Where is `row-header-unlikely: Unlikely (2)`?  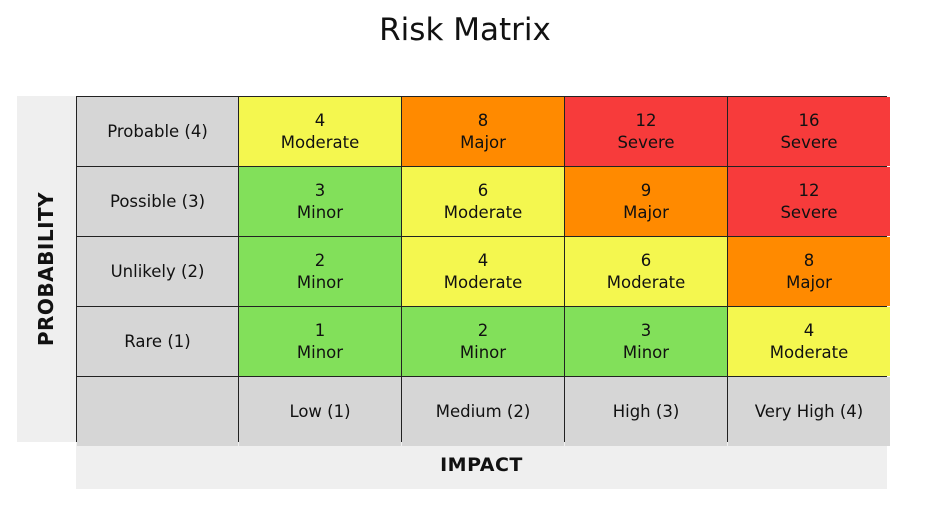 row-header-unlikely: Unlikely (2) is located at coordinates (157, 271).